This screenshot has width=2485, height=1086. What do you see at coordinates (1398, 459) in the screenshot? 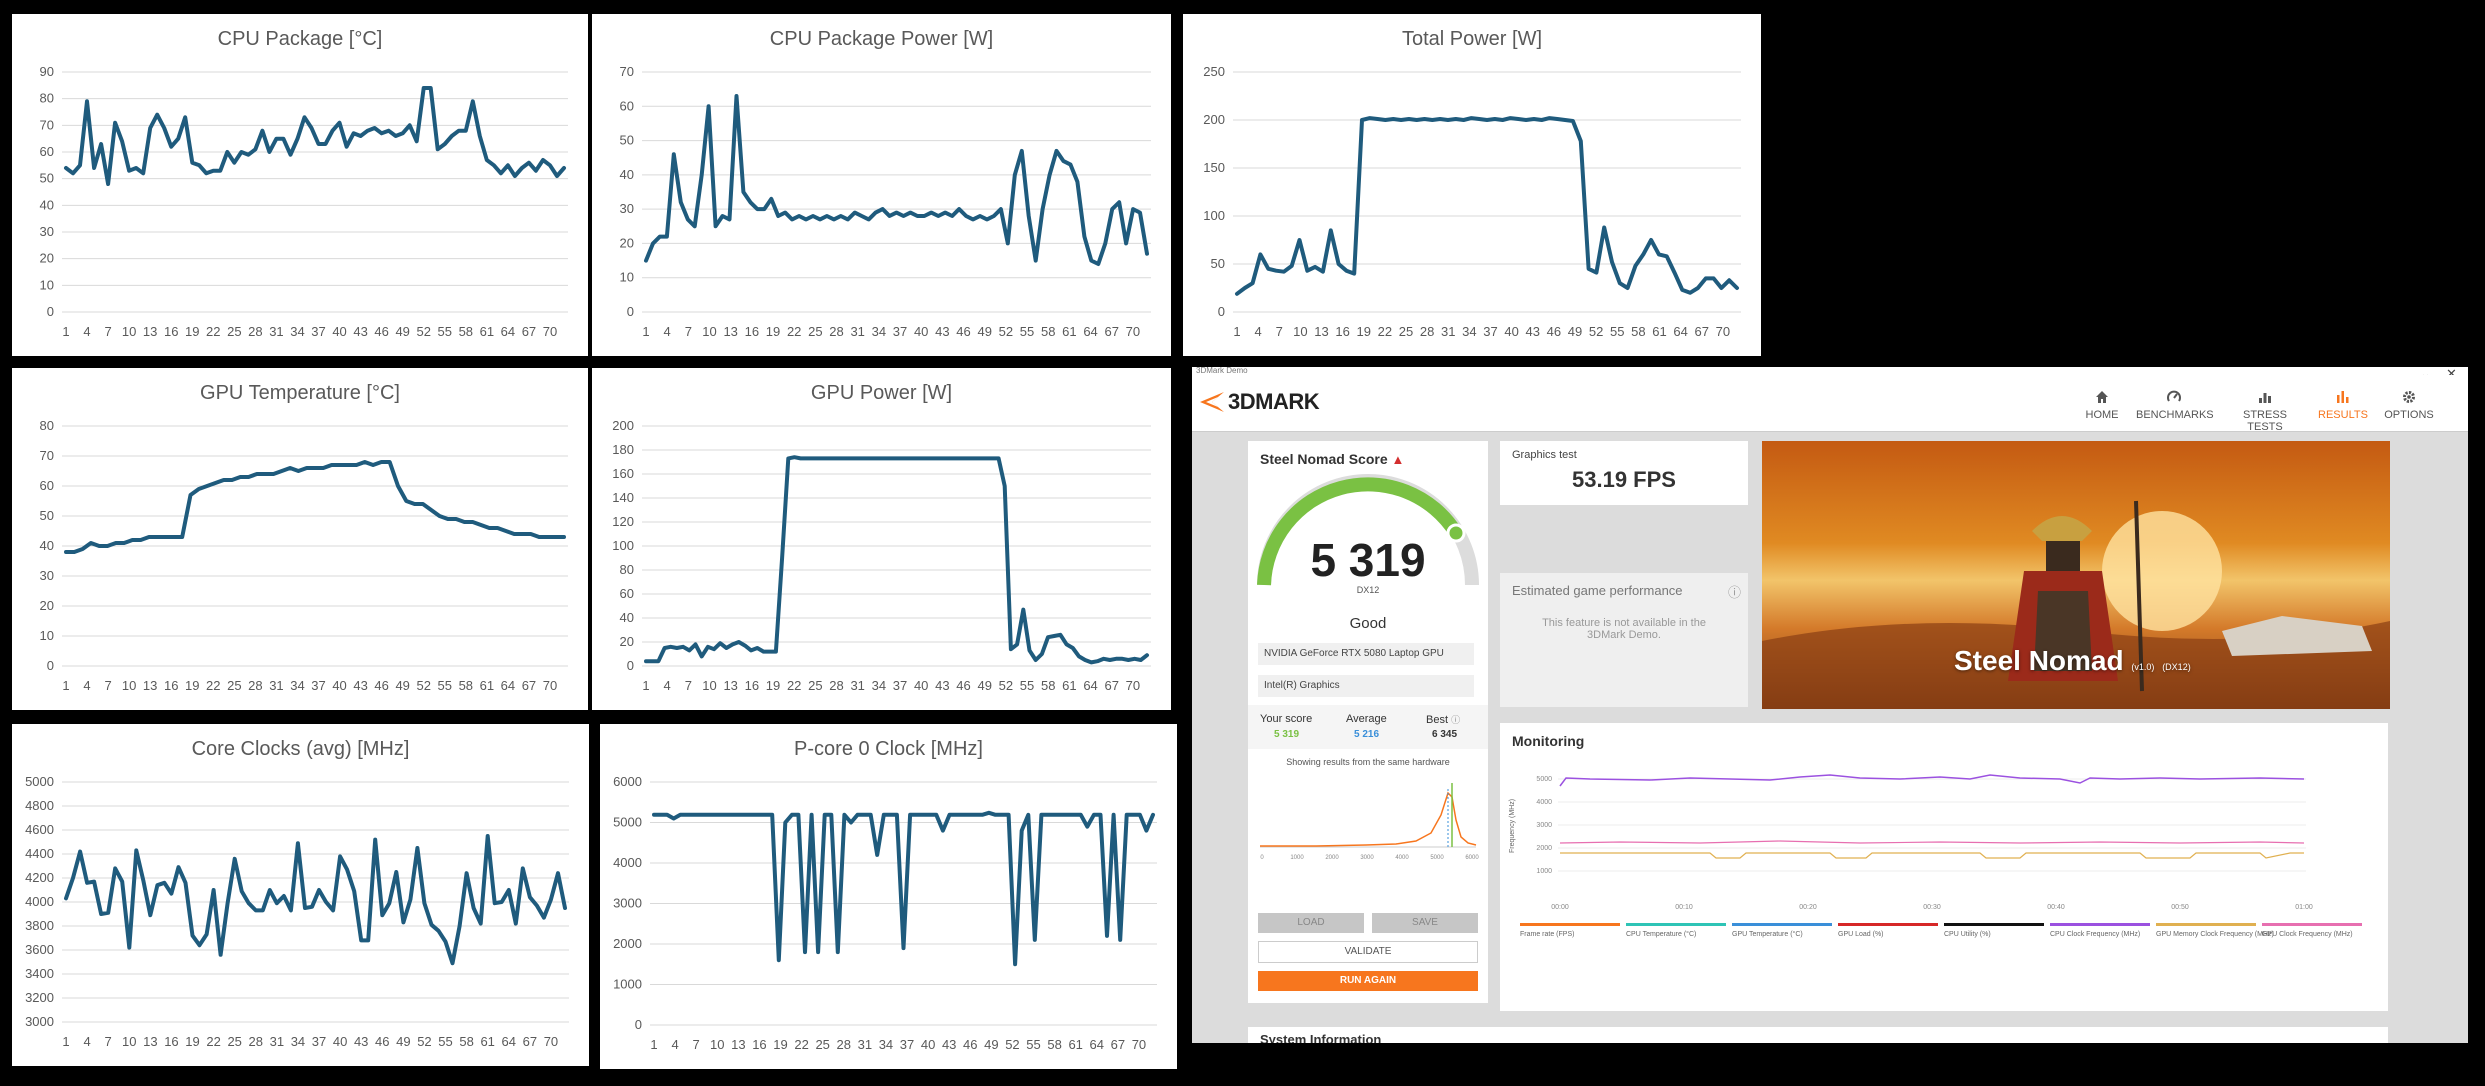
I see `warning-icon: ▲` at bounding box center [1398, 459].